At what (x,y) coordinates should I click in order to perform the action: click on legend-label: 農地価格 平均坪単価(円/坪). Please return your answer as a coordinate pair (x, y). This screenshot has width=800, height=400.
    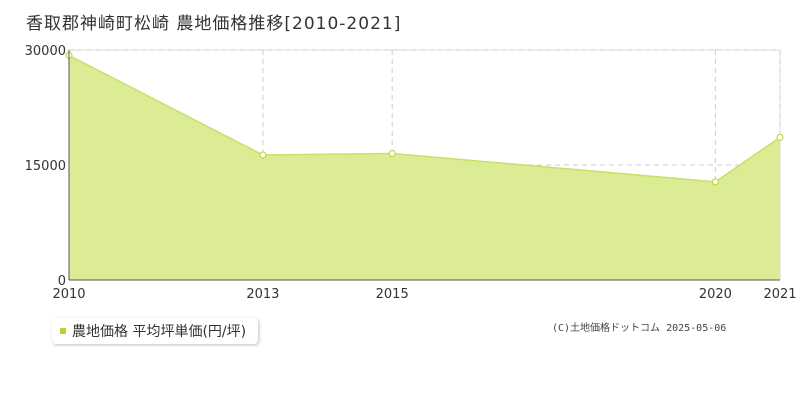
    Looking at the image, I should click on (159, 332).